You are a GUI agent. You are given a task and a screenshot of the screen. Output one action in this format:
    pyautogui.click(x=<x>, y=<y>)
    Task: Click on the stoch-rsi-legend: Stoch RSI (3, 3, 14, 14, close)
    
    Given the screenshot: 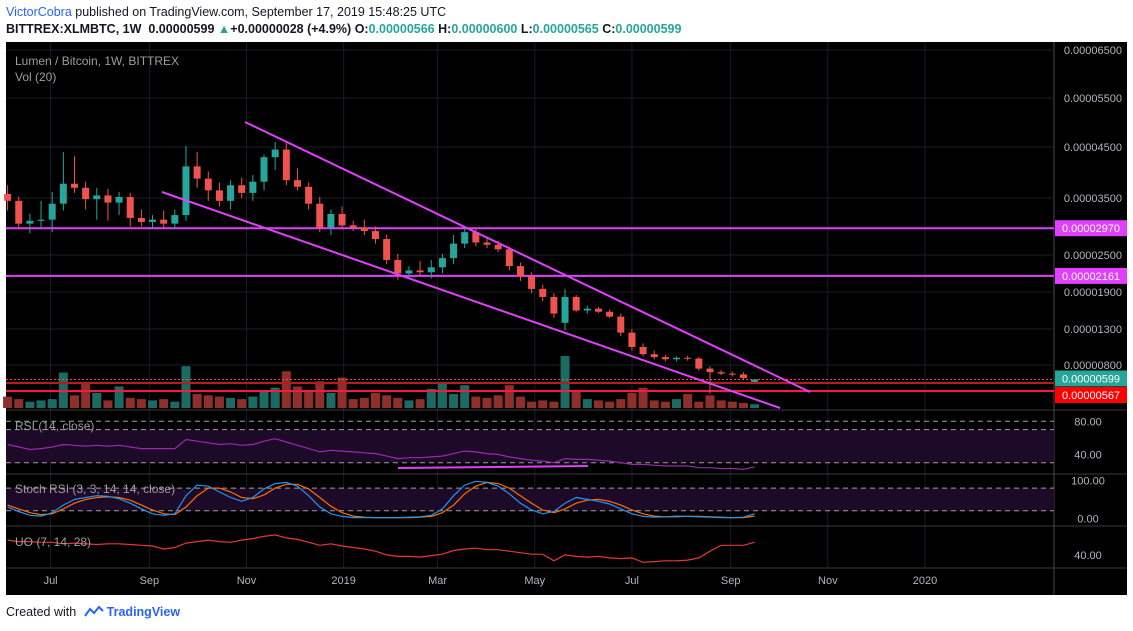 What is the action you would take?
    pyautogui.click(x=95, y=489)
    